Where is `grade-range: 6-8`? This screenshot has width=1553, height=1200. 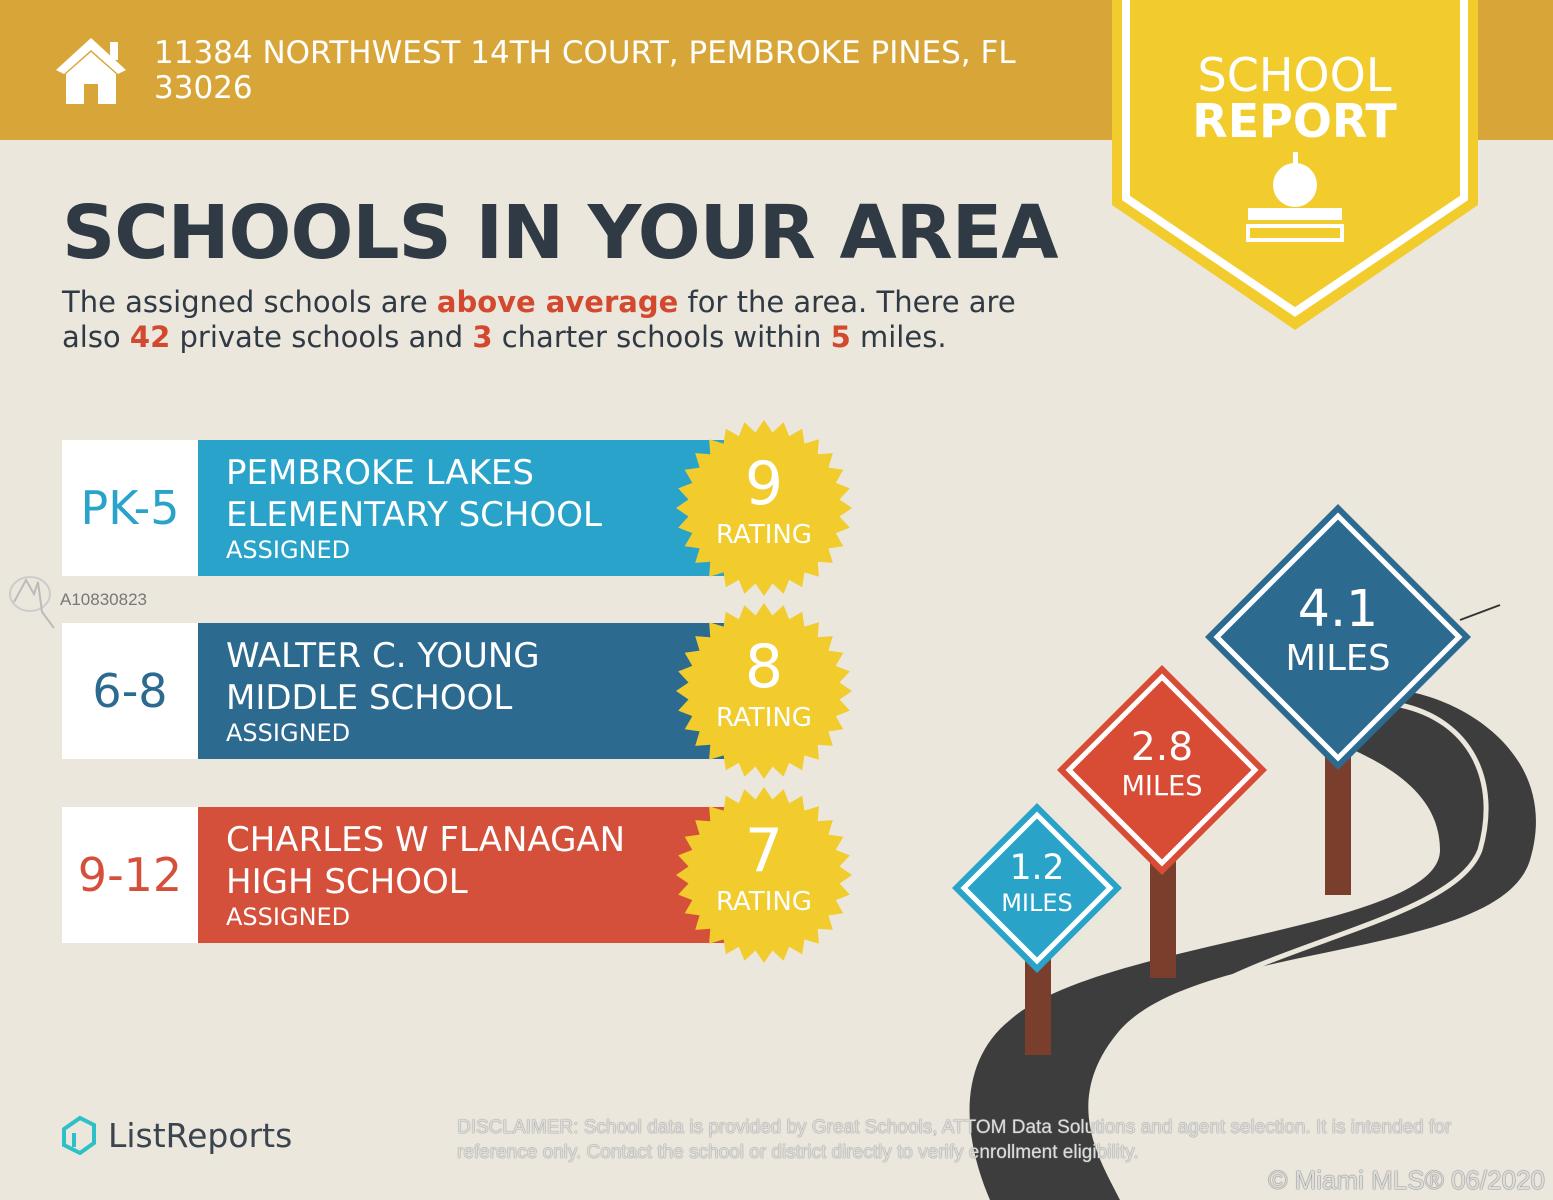
grade-range: 6-8 is located at coordinates (130, 691).